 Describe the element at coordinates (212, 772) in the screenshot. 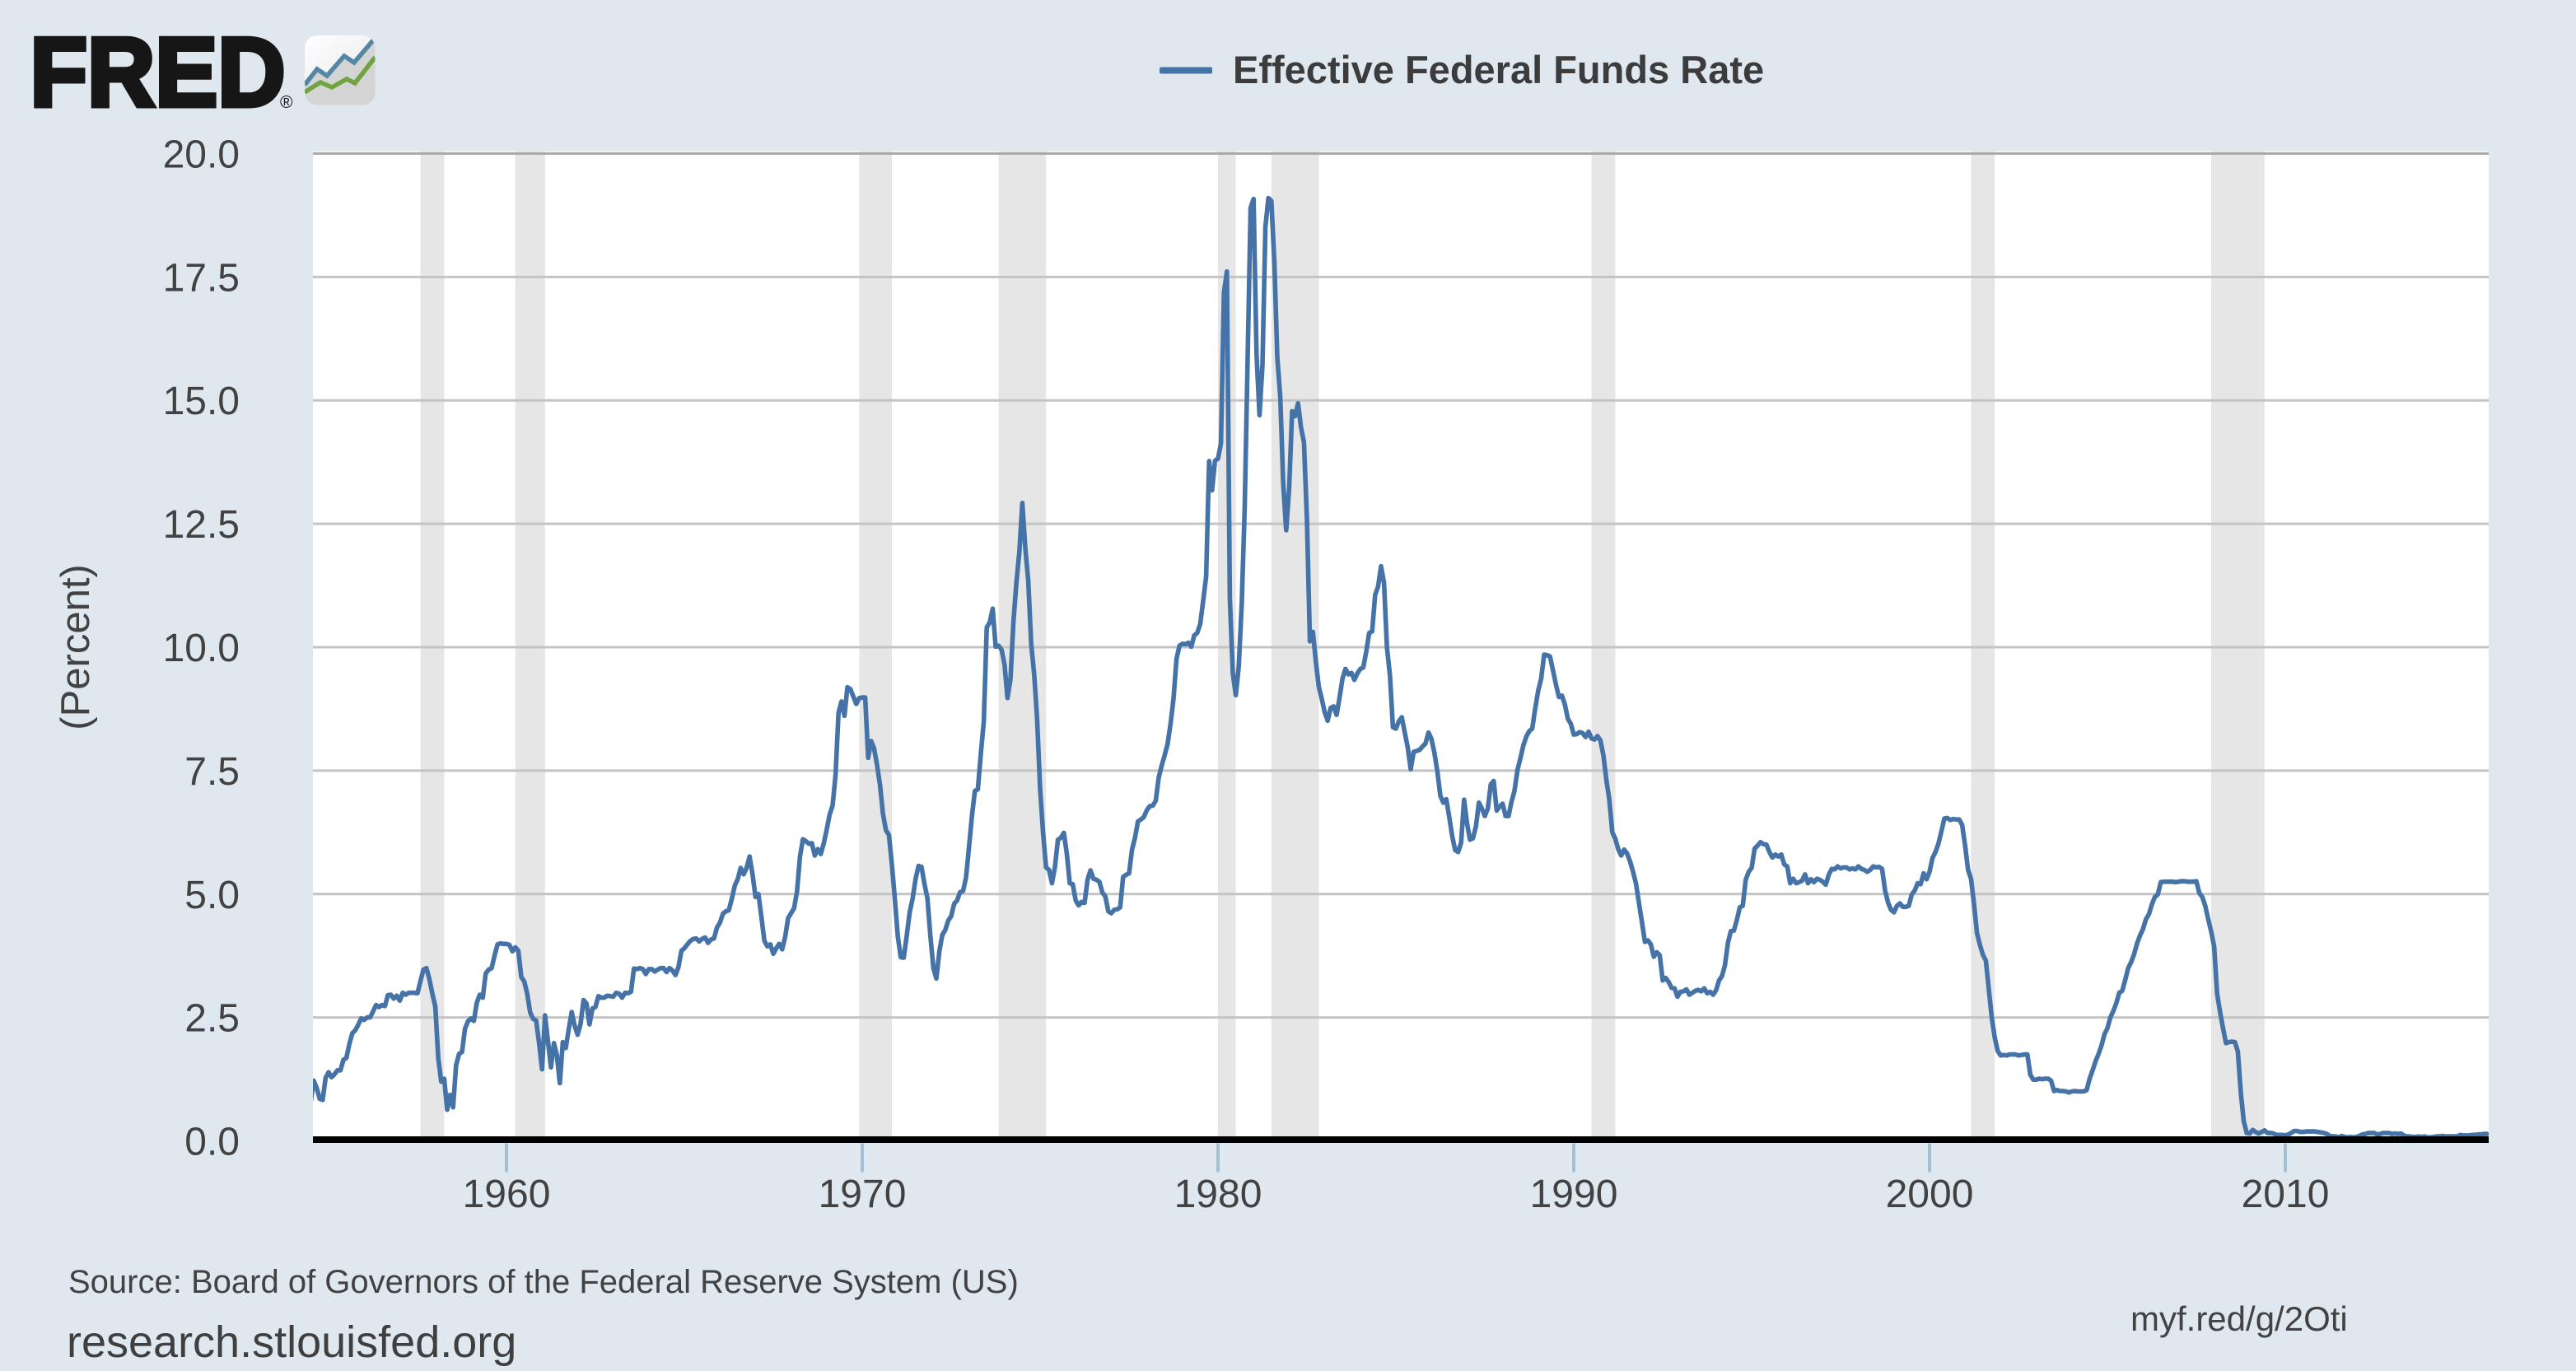

I see `svg-text: 7.5` at that location.